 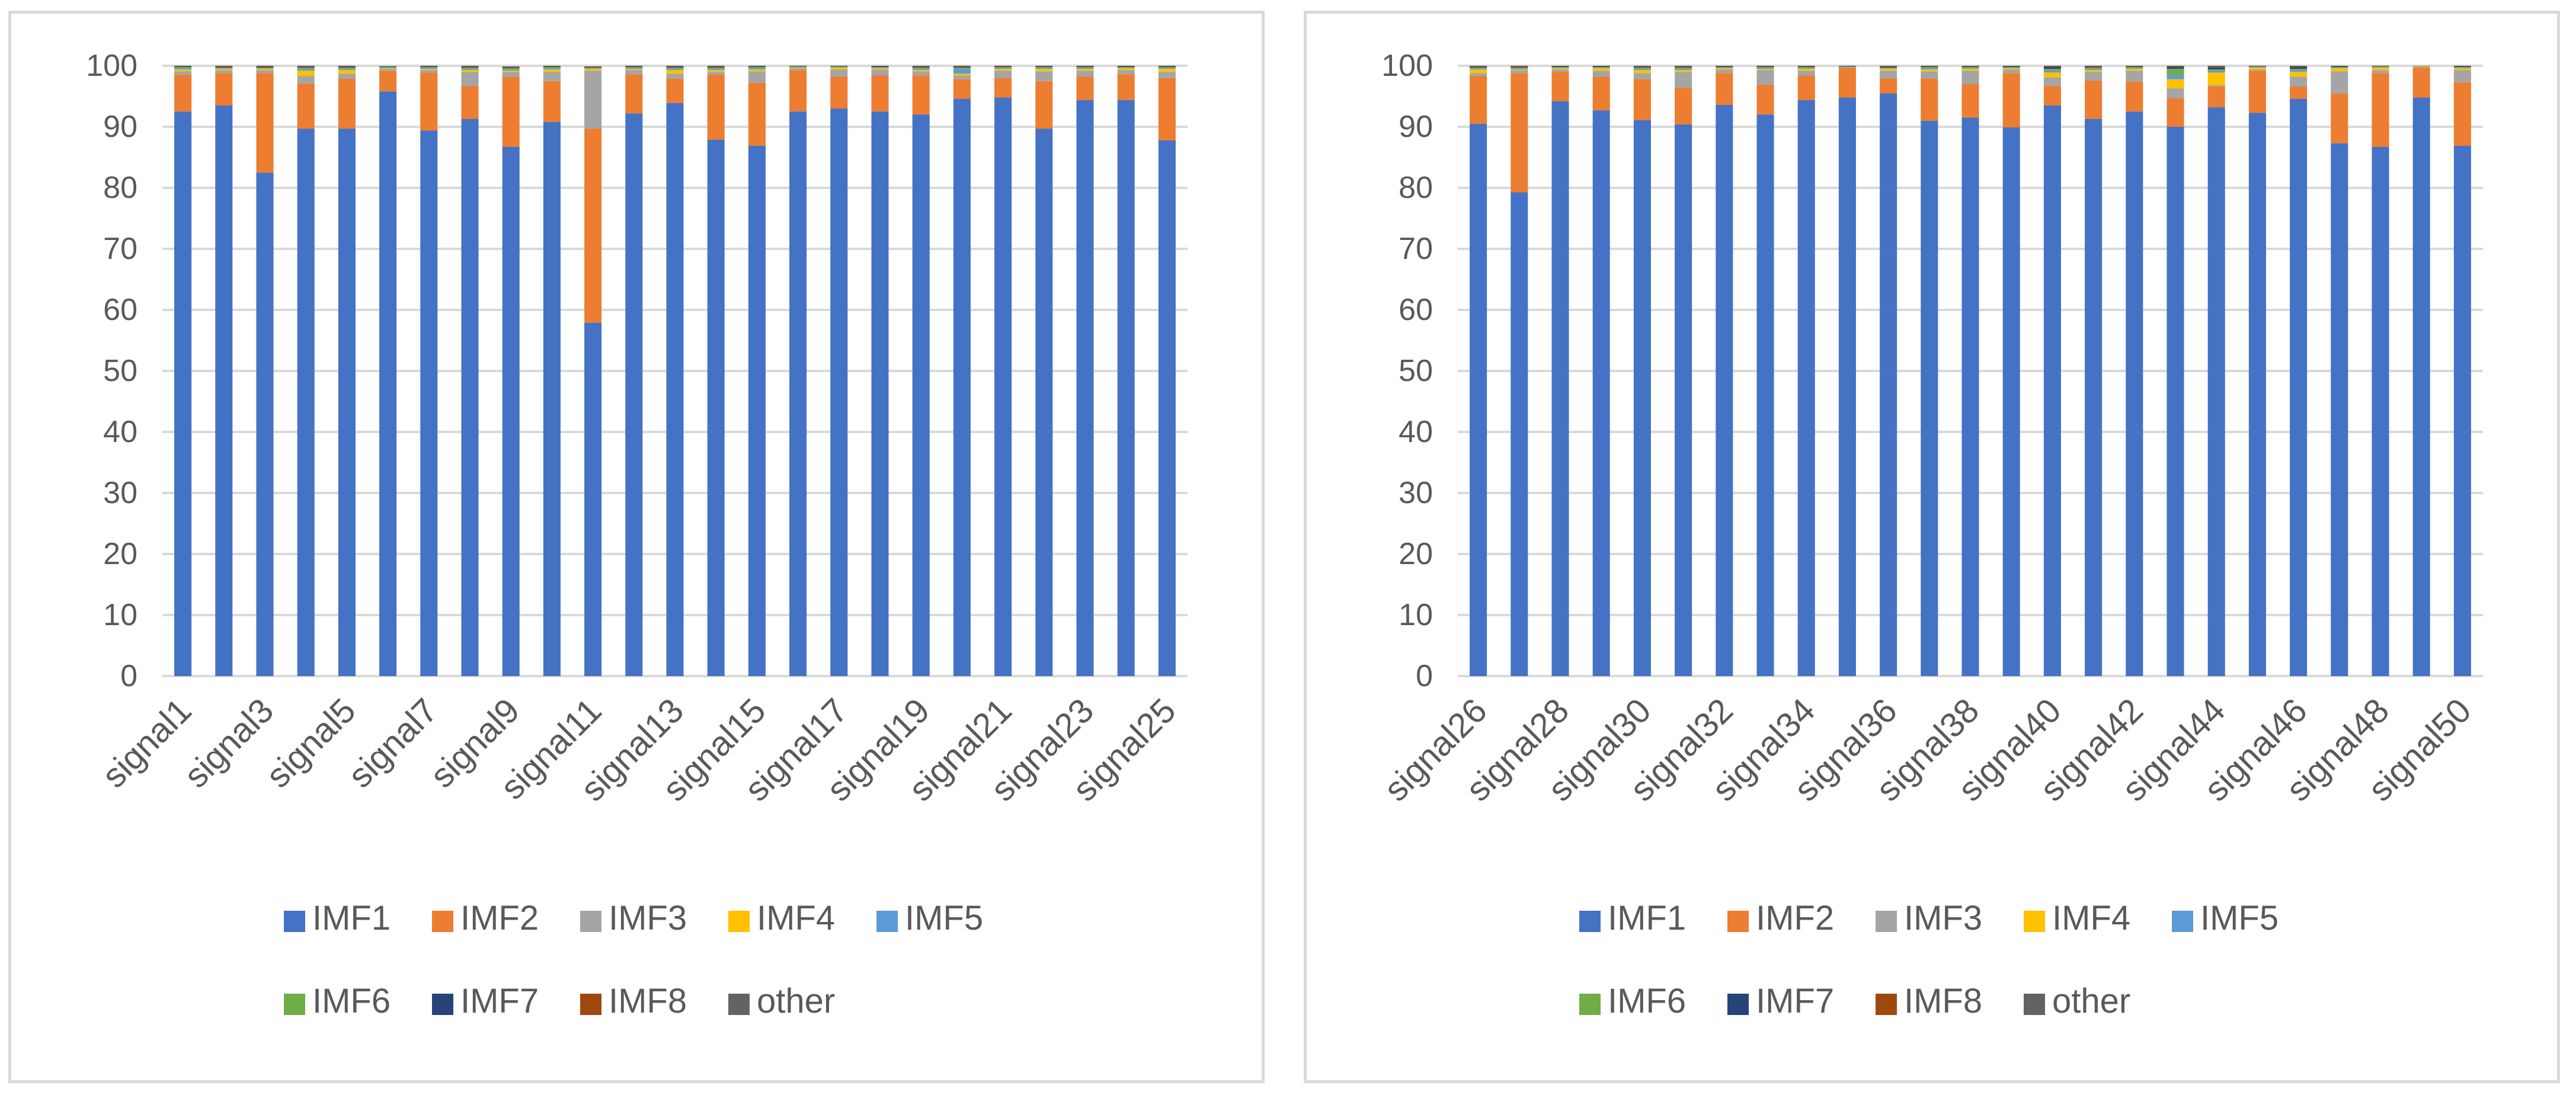 What do you see at coordinates (120, 432) in the screenshot?
I see `y-tick-label: 40` at bounding box center [120, 432].